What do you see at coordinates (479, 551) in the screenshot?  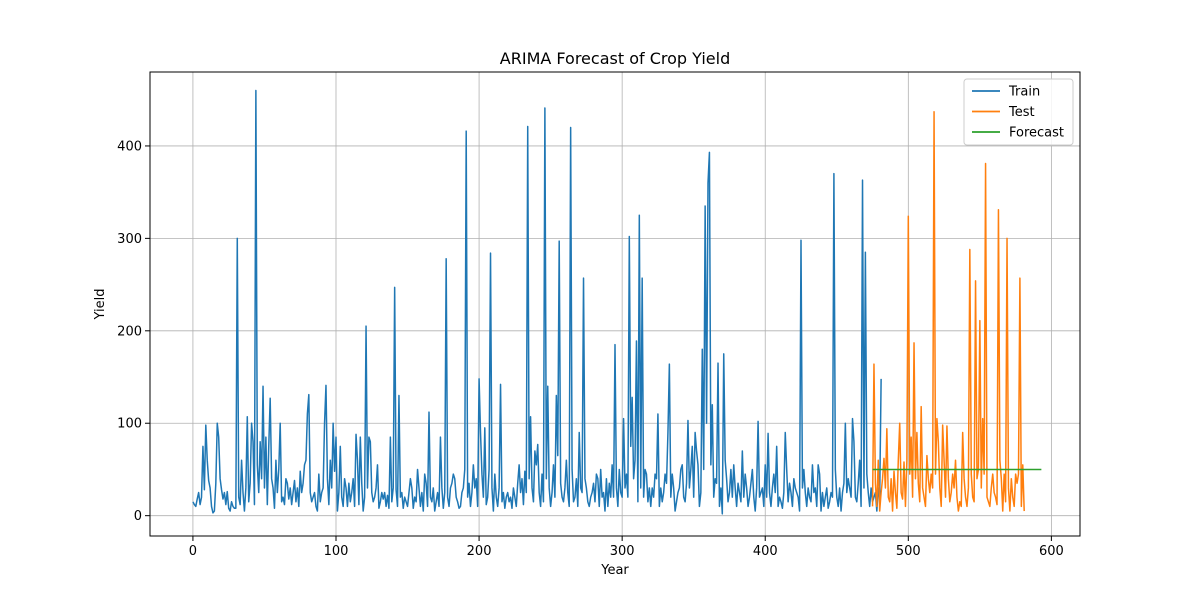 I see `x-tick-label: 200` at bounding box center [479, 551].